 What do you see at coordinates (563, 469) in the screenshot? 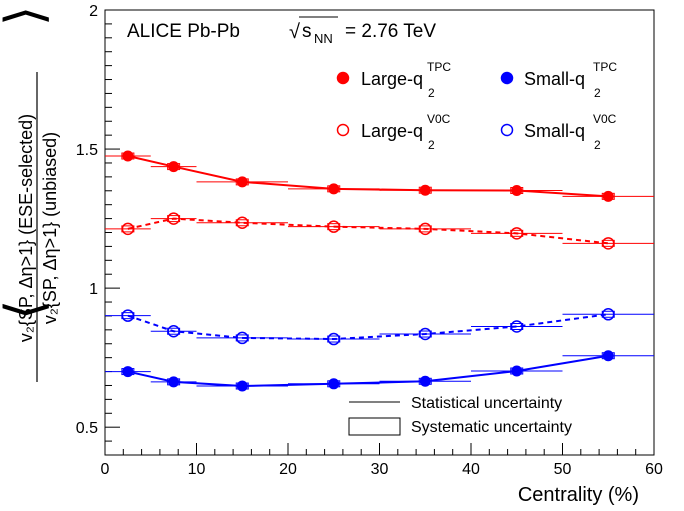
I see `x-tick-label: 50` at bounding box center [563, 469].